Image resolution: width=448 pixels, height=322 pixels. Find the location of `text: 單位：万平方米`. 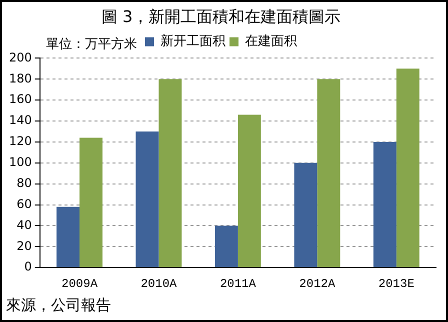

text: 單位：万平方米 is located at coordinates (91, 44).